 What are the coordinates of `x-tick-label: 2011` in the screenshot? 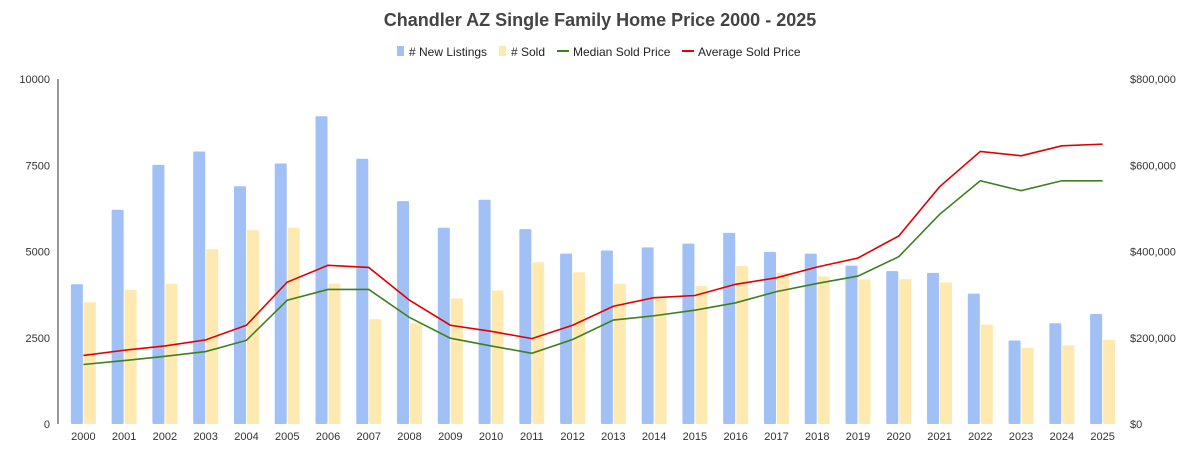 It's located at (532, 437).